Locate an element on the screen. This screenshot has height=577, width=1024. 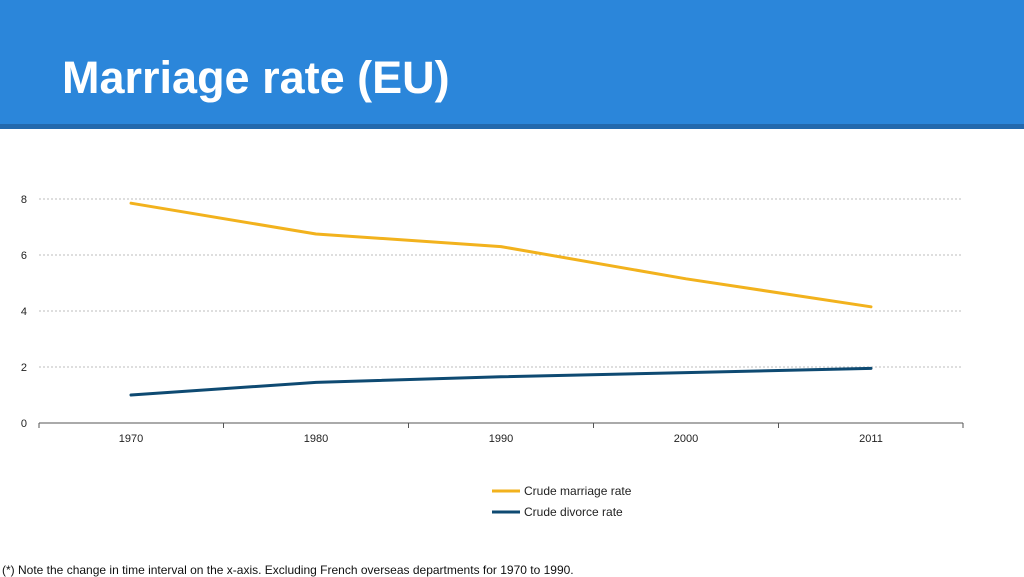
slide-title: Marriage rate (EU) is located at coordinates (256, 77).